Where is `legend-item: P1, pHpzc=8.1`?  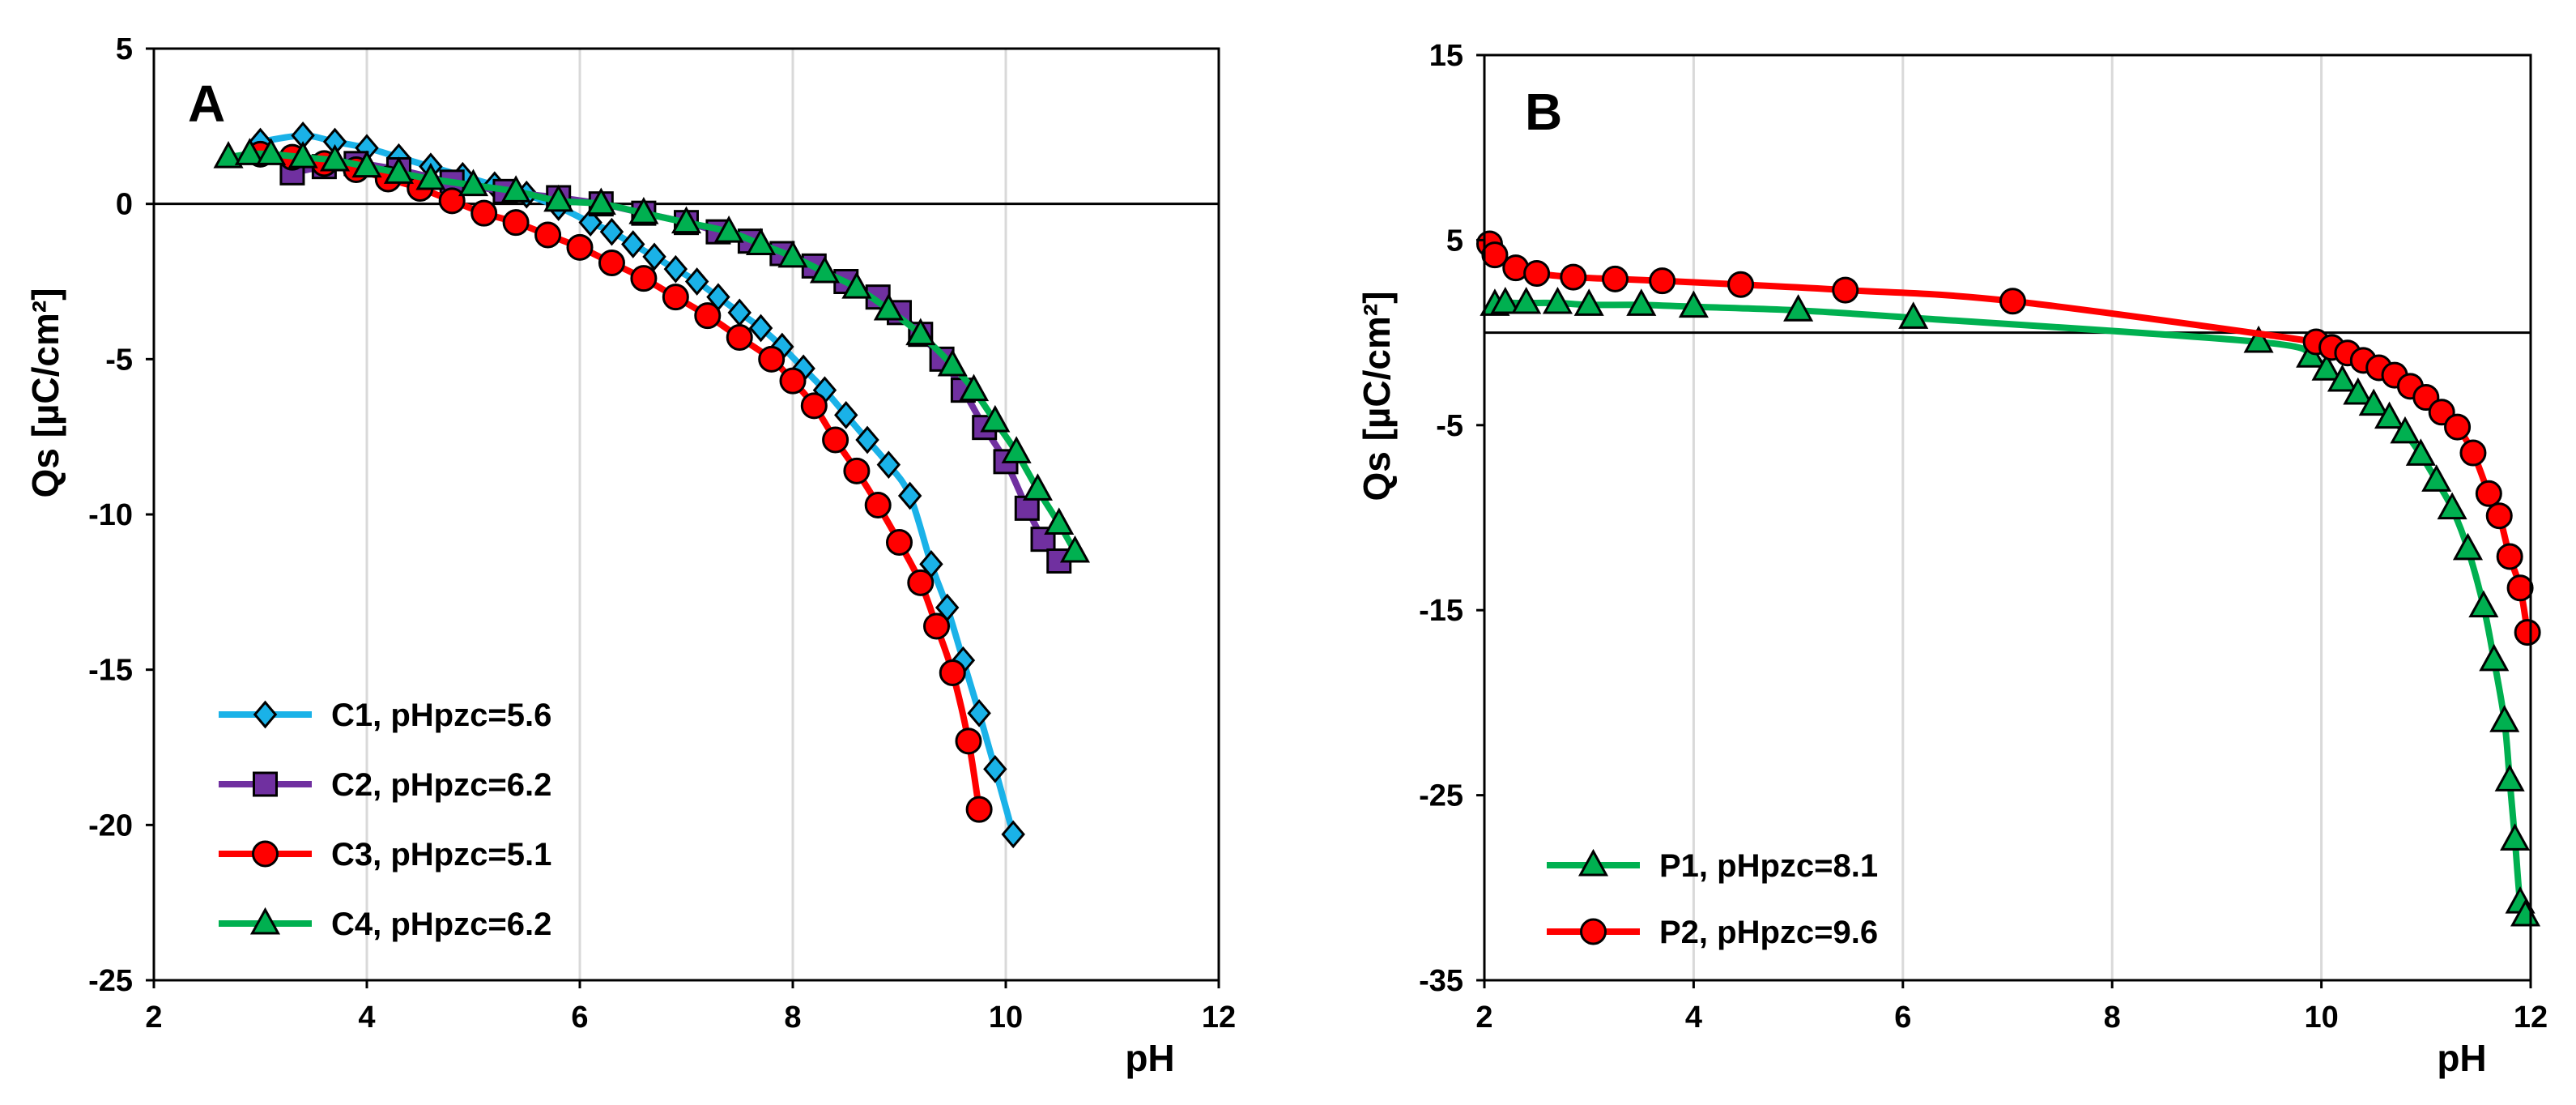
legend-item: P1, pHpzc=8.1 is located at coordinates (1712, 866).